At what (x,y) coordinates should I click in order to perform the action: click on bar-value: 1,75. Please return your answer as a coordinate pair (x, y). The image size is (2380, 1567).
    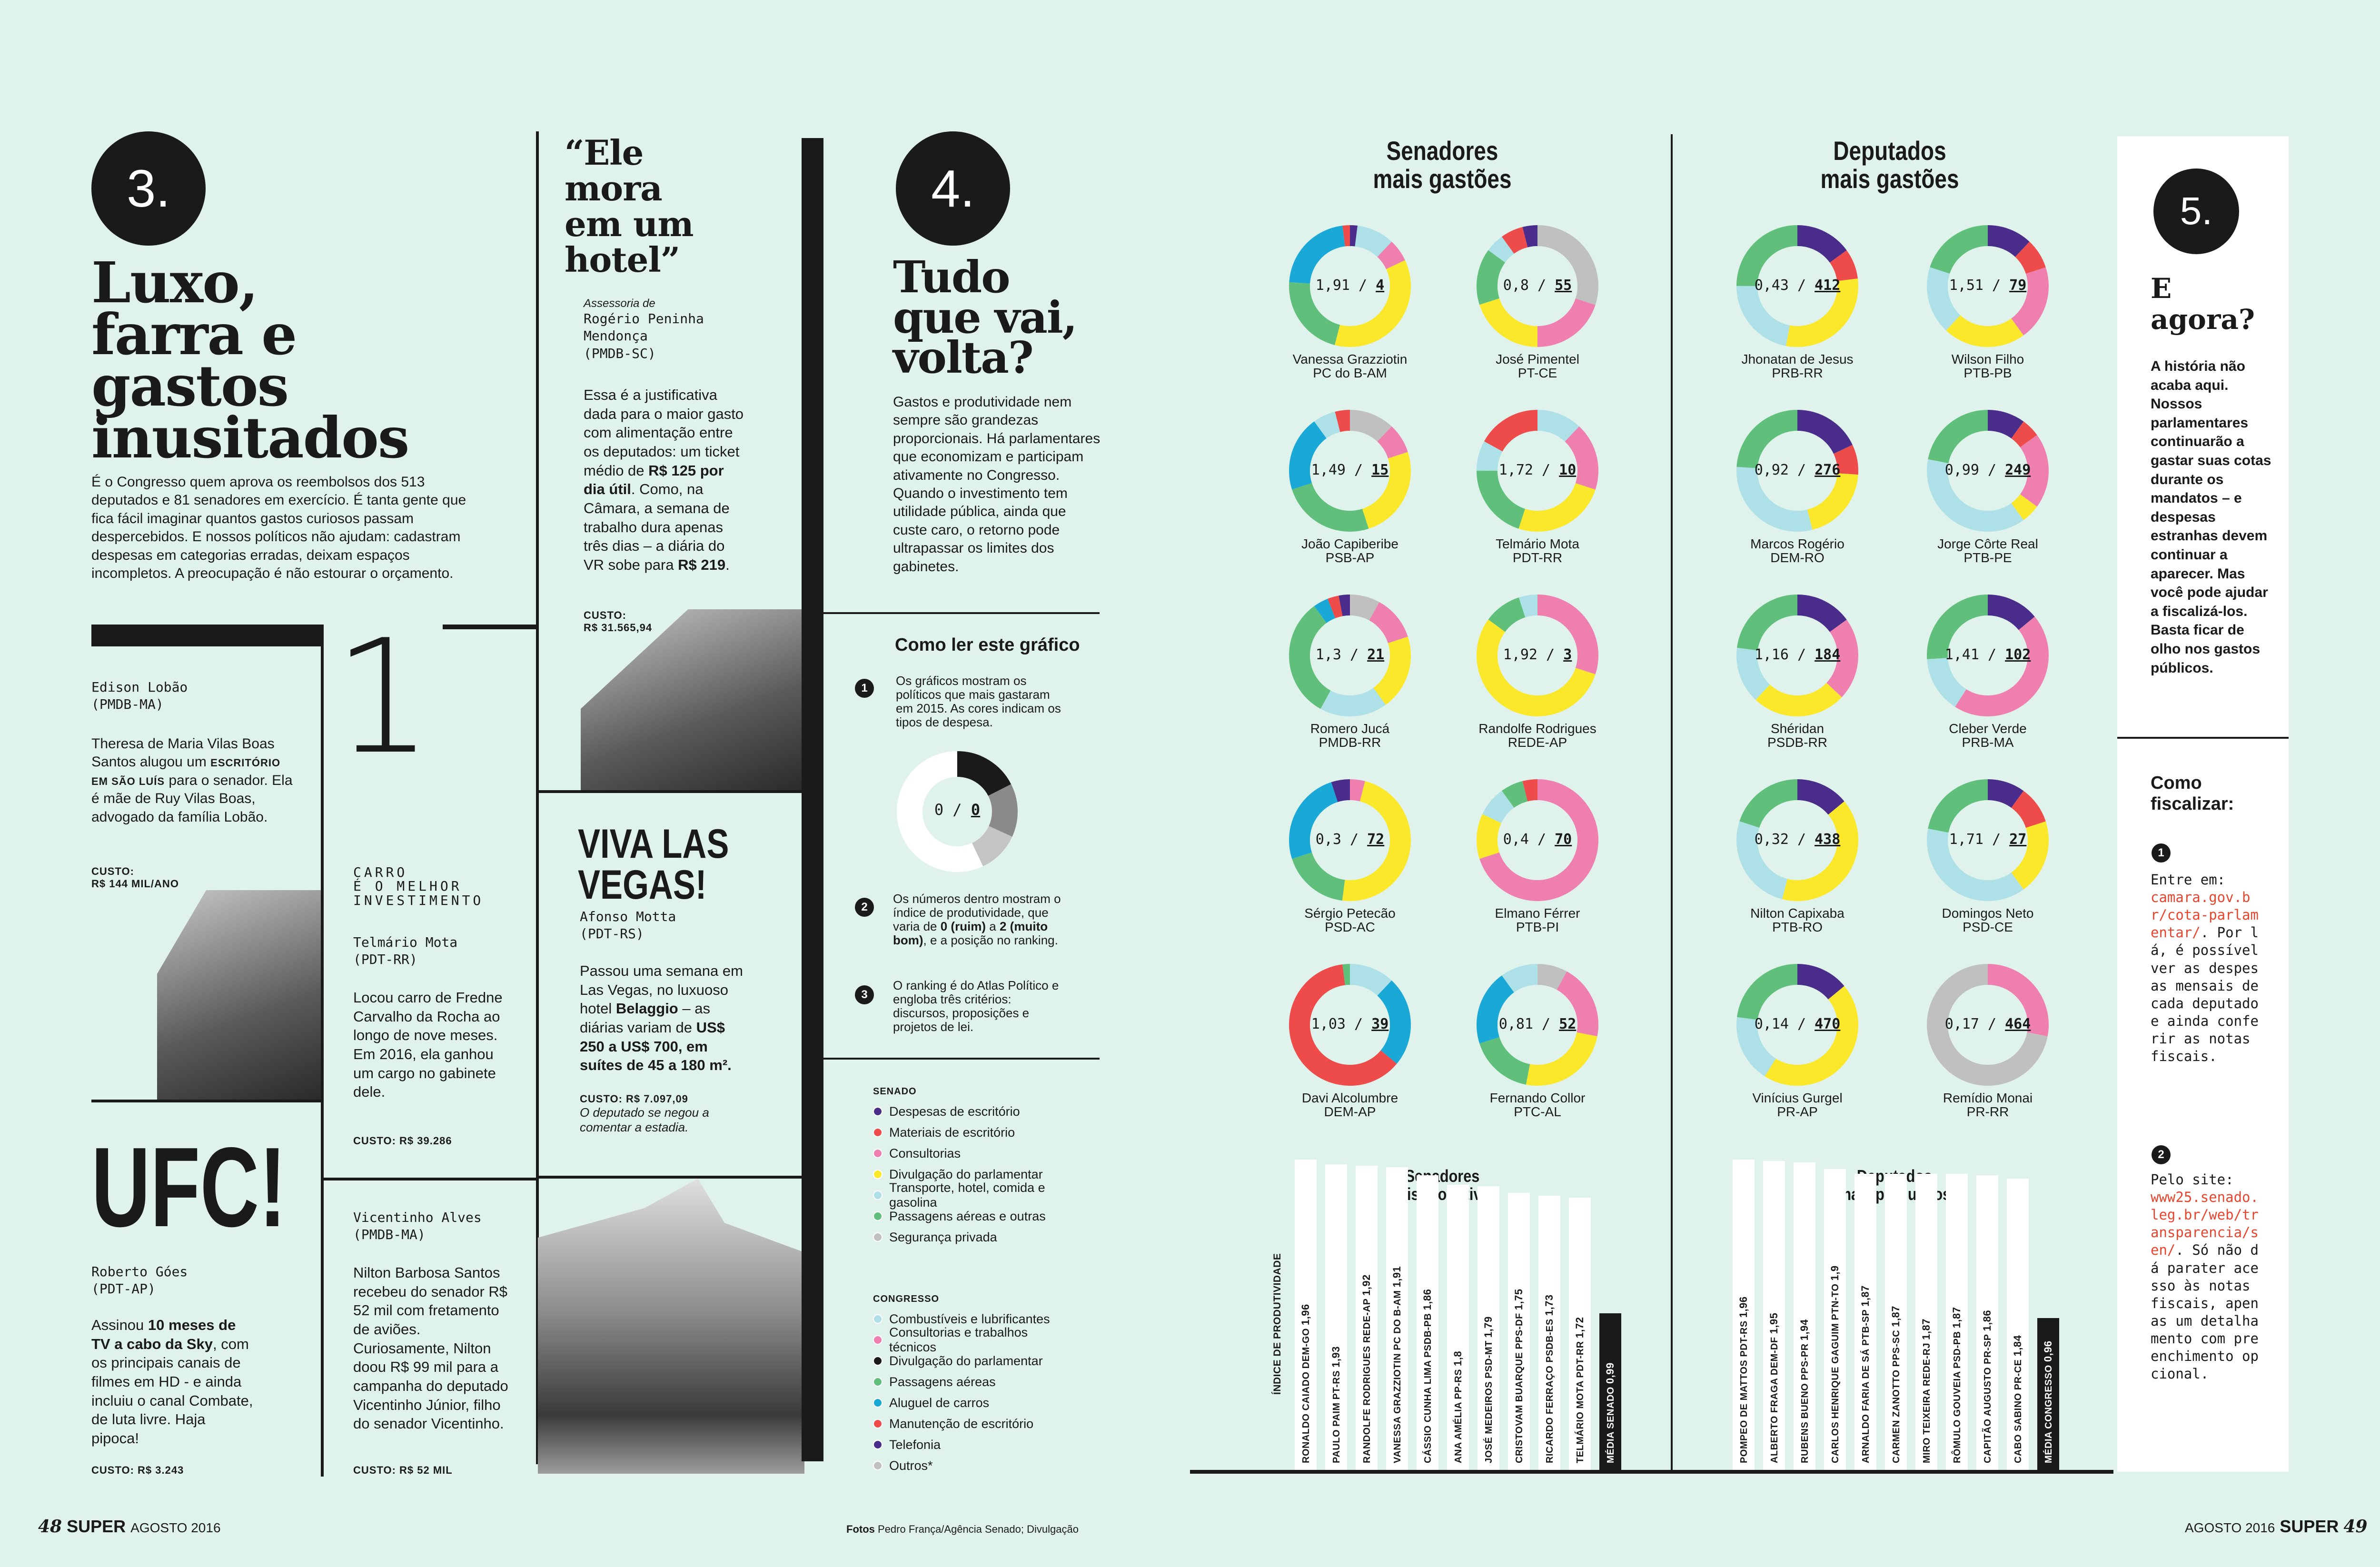
    Looking at the image, I should click on (1519, 1299).